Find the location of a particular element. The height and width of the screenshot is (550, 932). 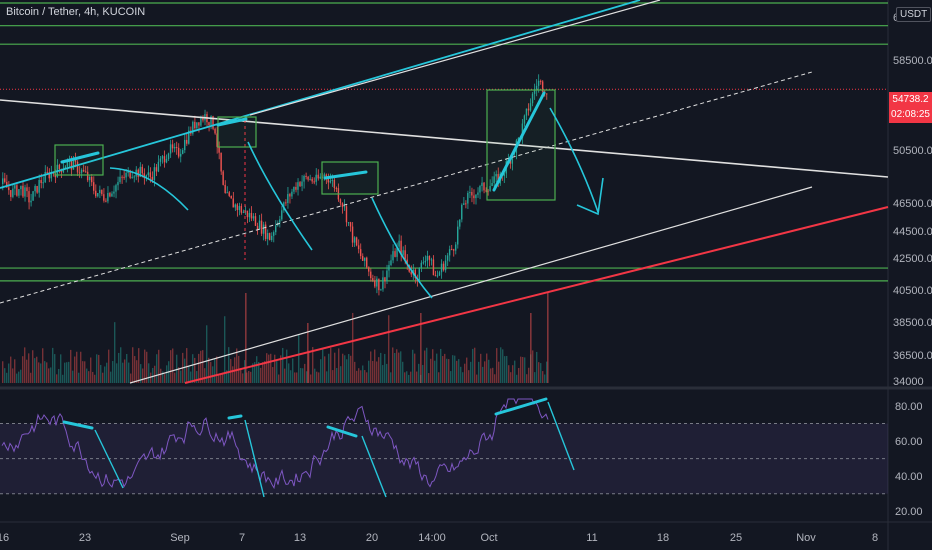

price-tick-label: 38500.0 is located at coordinates (912, 323).